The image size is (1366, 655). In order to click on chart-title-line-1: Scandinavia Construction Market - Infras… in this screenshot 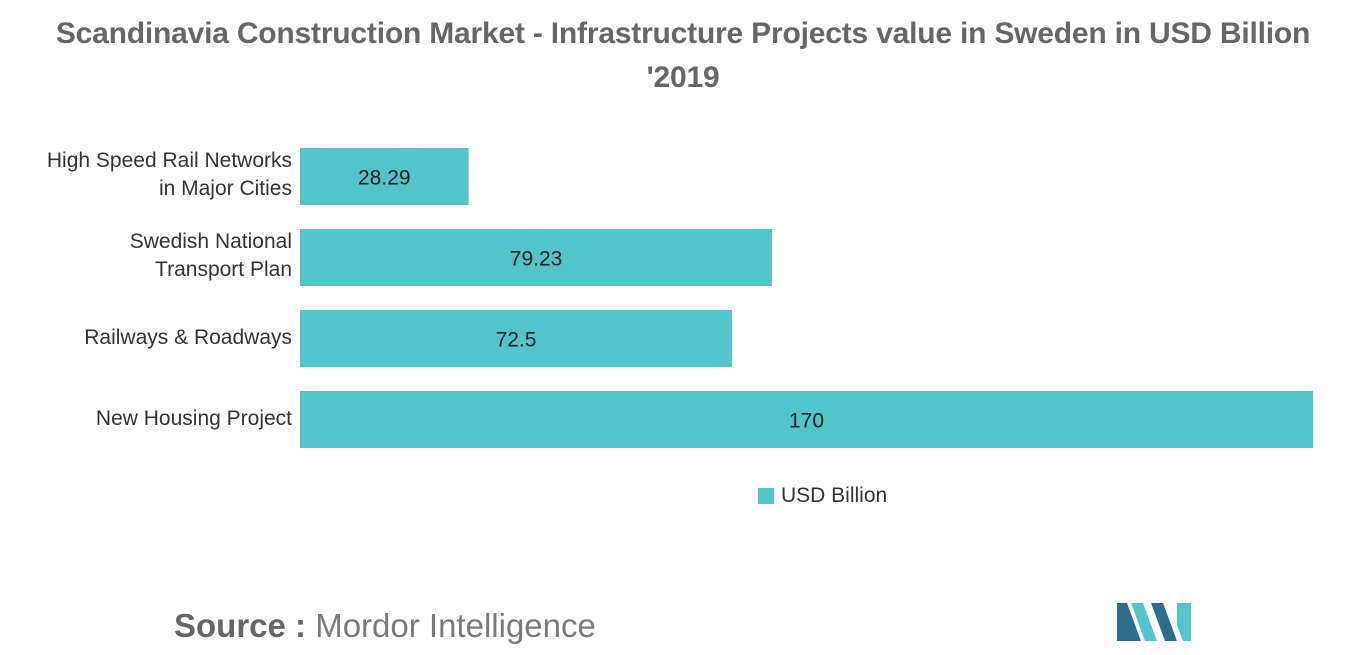, I will do `click(683, 33)`.